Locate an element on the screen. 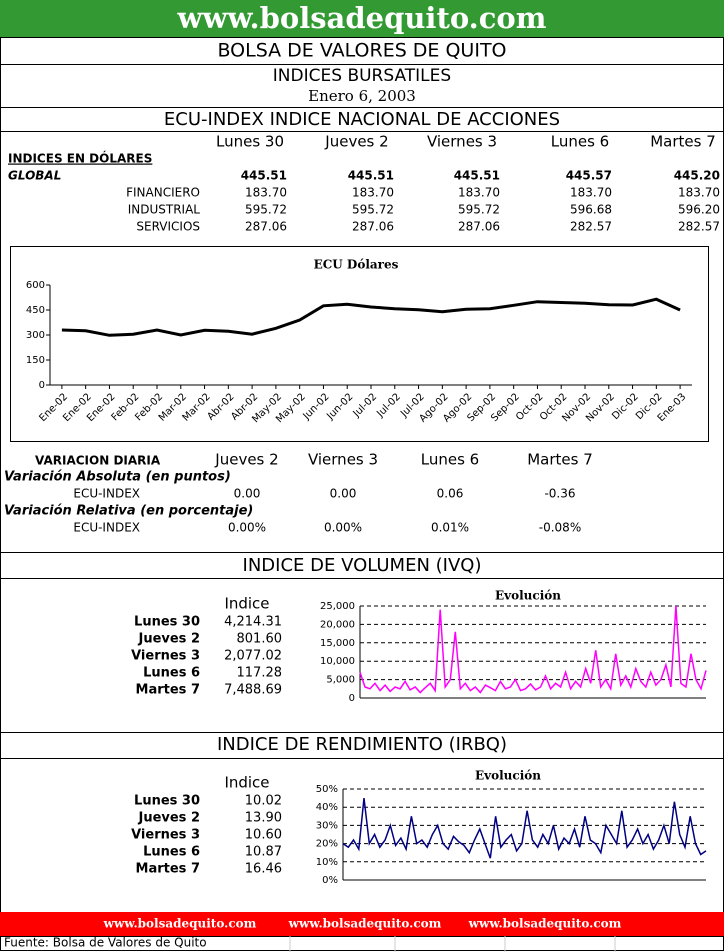 This screenshot has height=952, width=724. row-value: 445.20 is located at coordinates (697, 176).